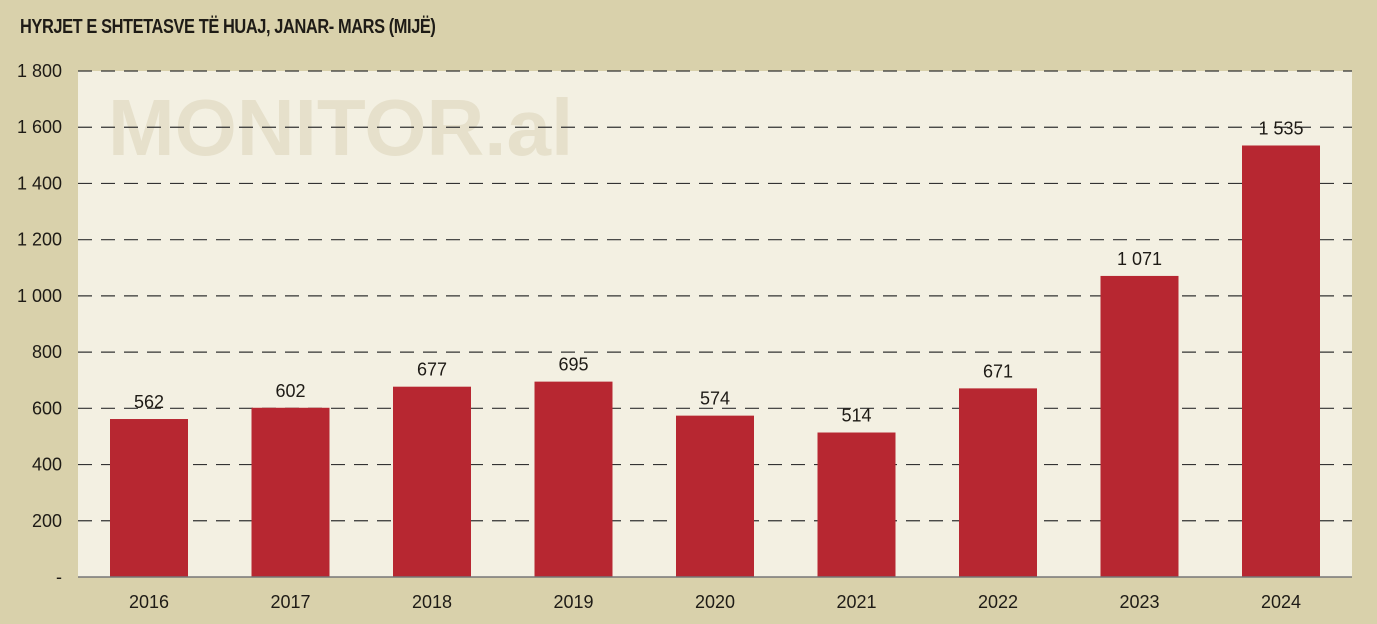 The height and width of the screenshot is (624, 1377). I want to click on bar-2018, so click(432, 481).